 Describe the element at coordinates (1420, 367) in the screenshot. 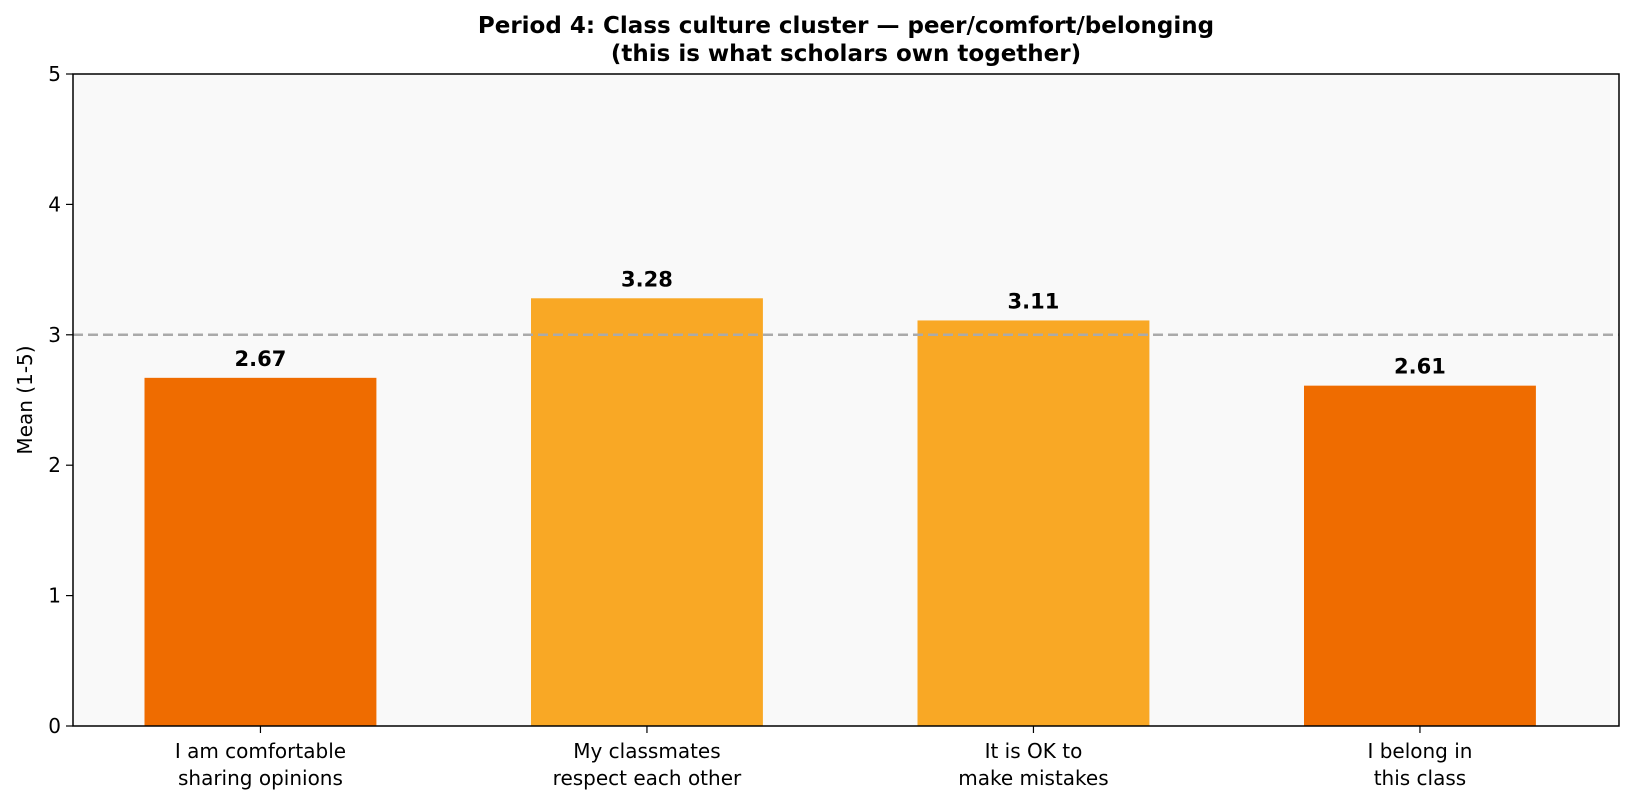

I see `value-label: 2.61` at that location.